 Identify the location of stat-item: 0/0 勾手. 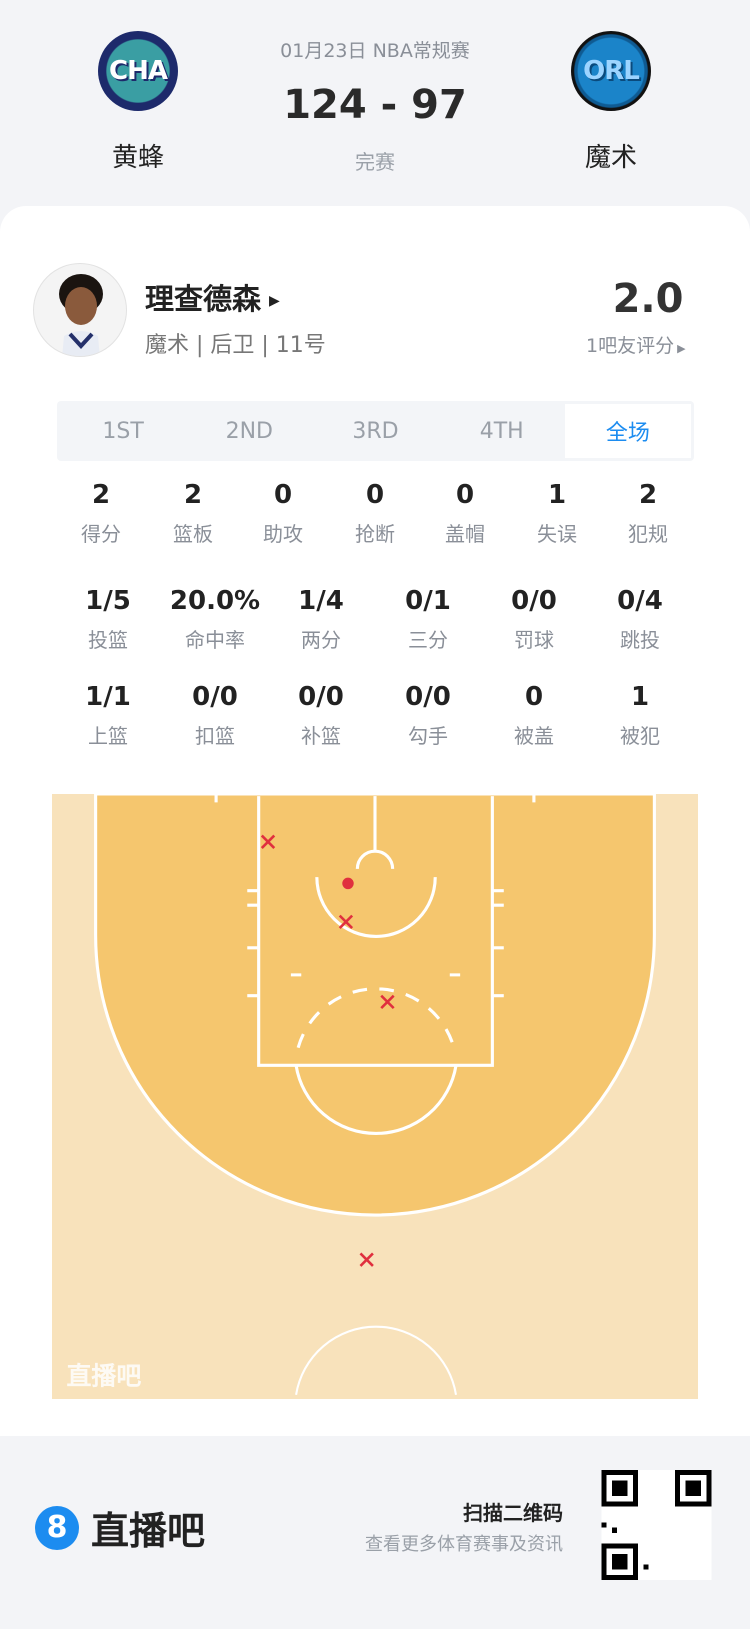
(428, 715).